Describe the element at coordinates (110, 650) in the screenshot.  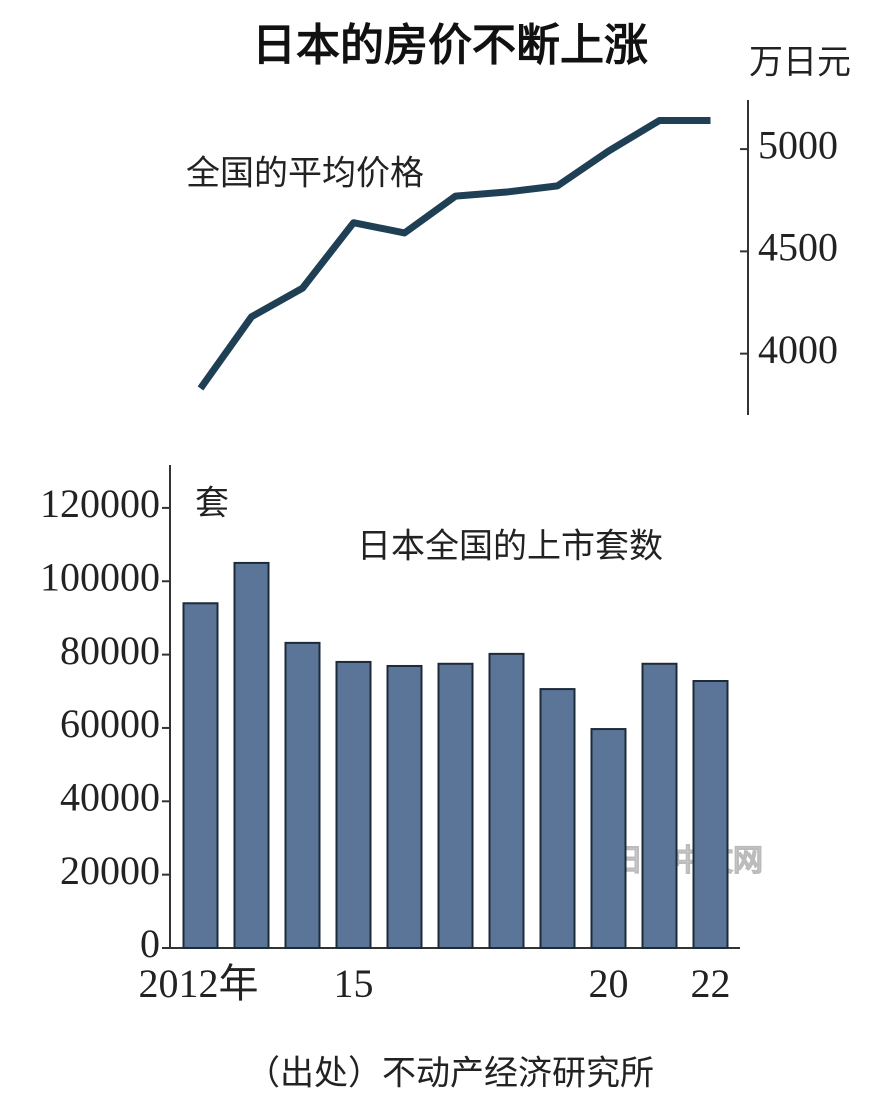
I see `y-tick-label: 80000` at that location.